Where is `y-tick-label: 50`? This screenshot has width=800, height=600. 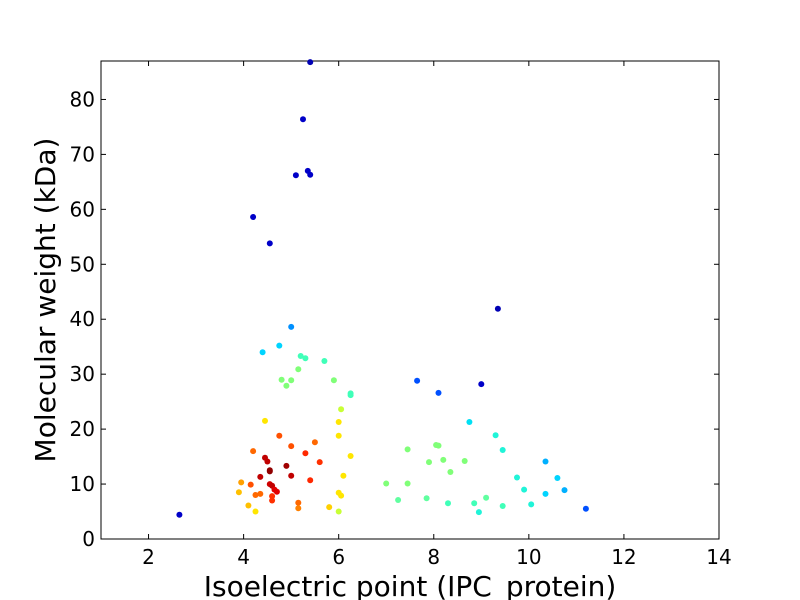
y-tick-label: 50 is located at coordinates (82, 264).